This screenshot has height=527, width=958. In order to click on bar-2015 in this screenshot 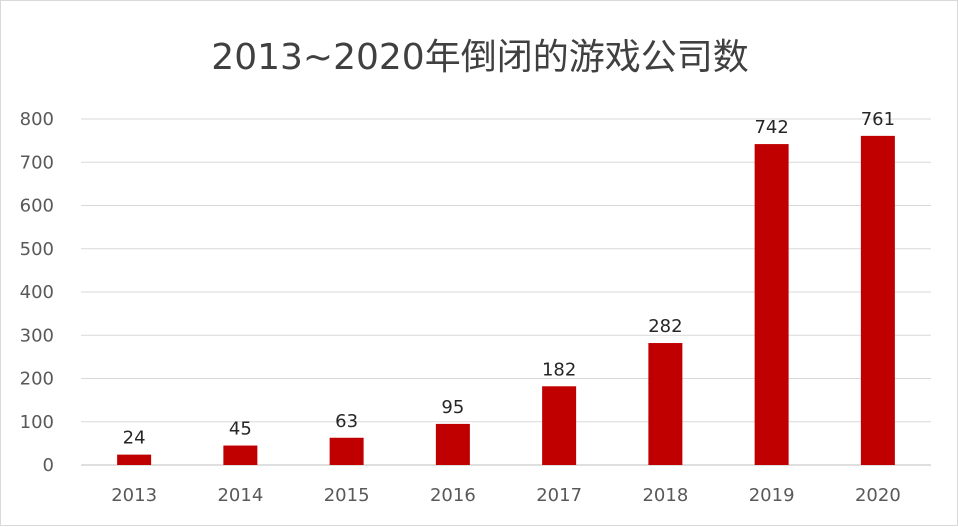, I will do `click(346, 451)`.